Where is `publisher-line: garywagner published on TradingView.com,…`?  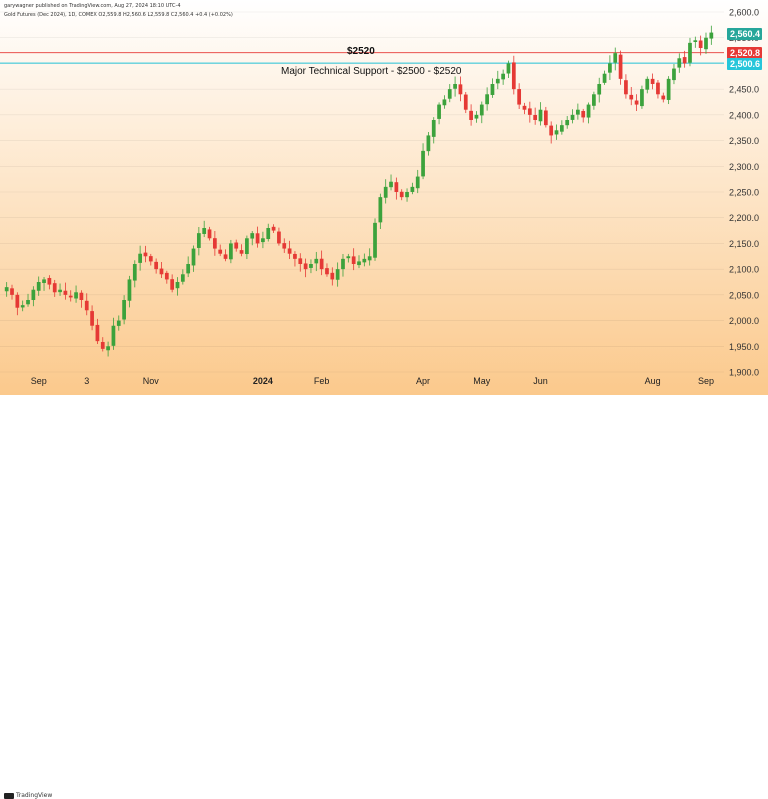 publisher-line: garywagner published on TradingView.com,… is located at coordinates (92, 6).